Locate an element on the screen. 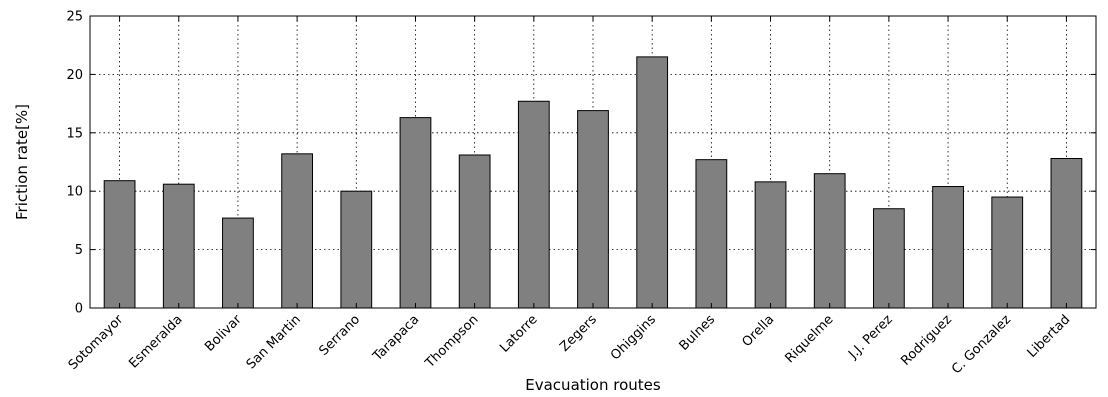 This screenshot has width=1108, height=397. bar-j-j-perez is located at coordinates (888, 258).